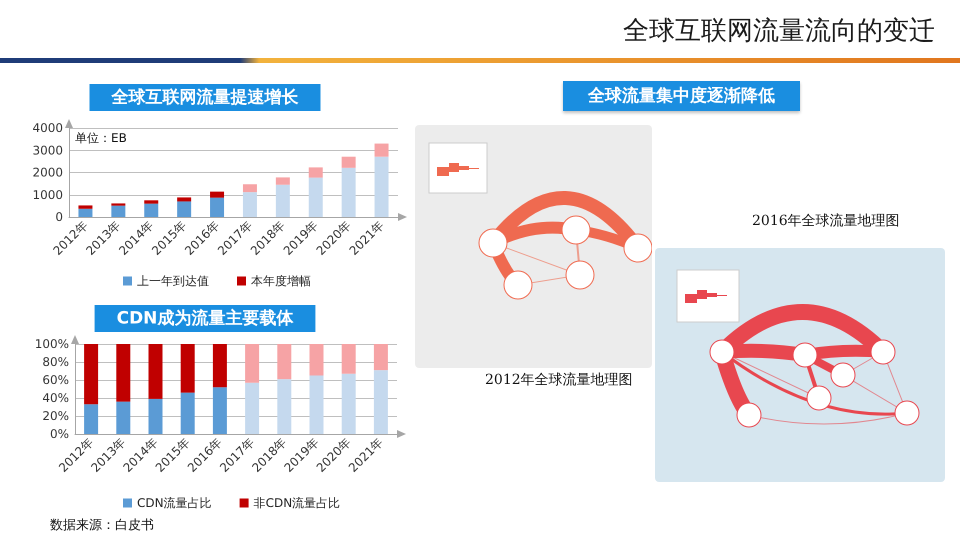 Image resolution: width=960 pixels, height=540 pixels. I want to click on y-tick-label: 60%, so click(55, 380).